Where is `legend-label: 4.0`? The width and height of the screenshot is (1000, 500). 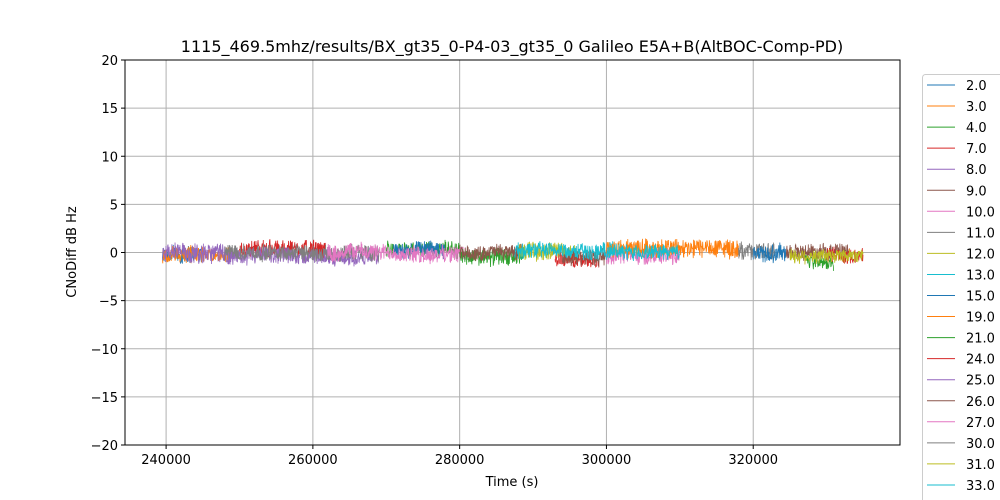 legend-label: 4.0 is located at coordinates (976, 128).